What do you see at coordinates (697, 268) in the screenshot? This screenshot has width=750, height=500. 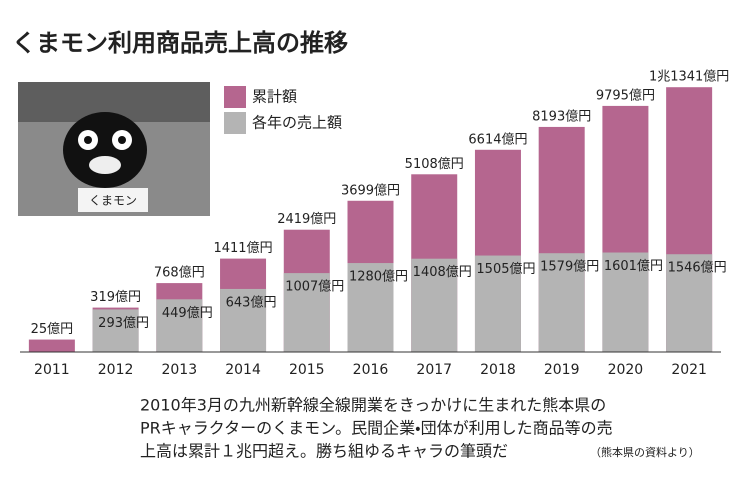 I see `annual-label: 1546億円` at bounding box center [697, 268].